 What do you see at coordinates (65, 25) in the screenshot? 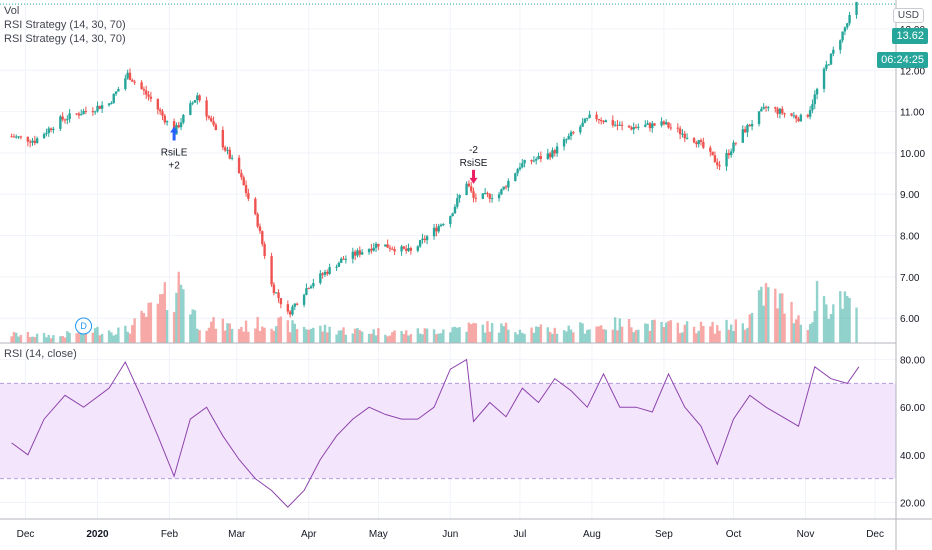
I see `legend-strategy-1: RSI Strategy (14, 30, 70)` at bounding box center [65, 25].